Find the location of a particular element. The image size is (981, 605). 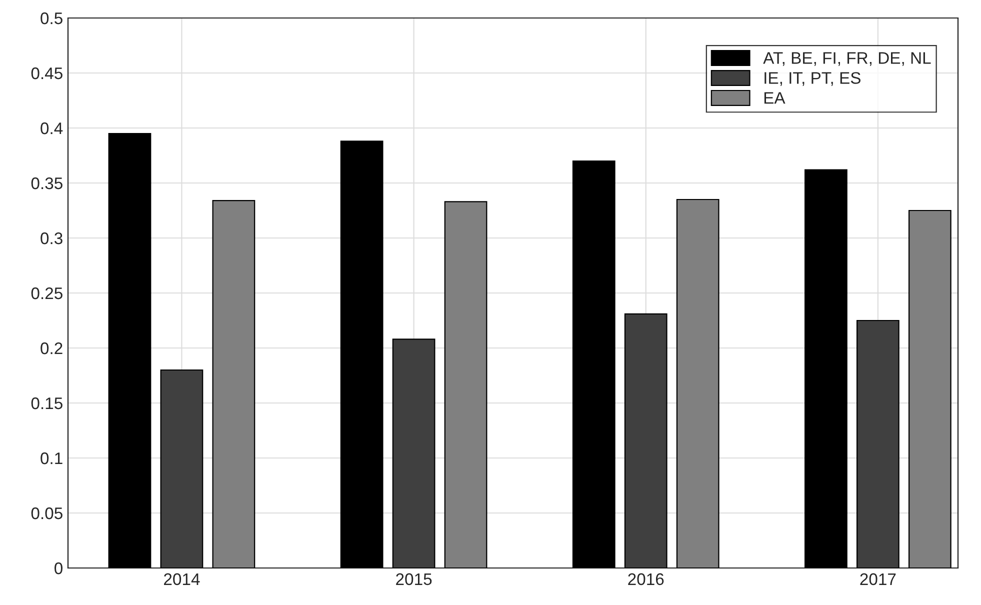

y-tick-label: 0.25 is located at coordinates (46, 293).